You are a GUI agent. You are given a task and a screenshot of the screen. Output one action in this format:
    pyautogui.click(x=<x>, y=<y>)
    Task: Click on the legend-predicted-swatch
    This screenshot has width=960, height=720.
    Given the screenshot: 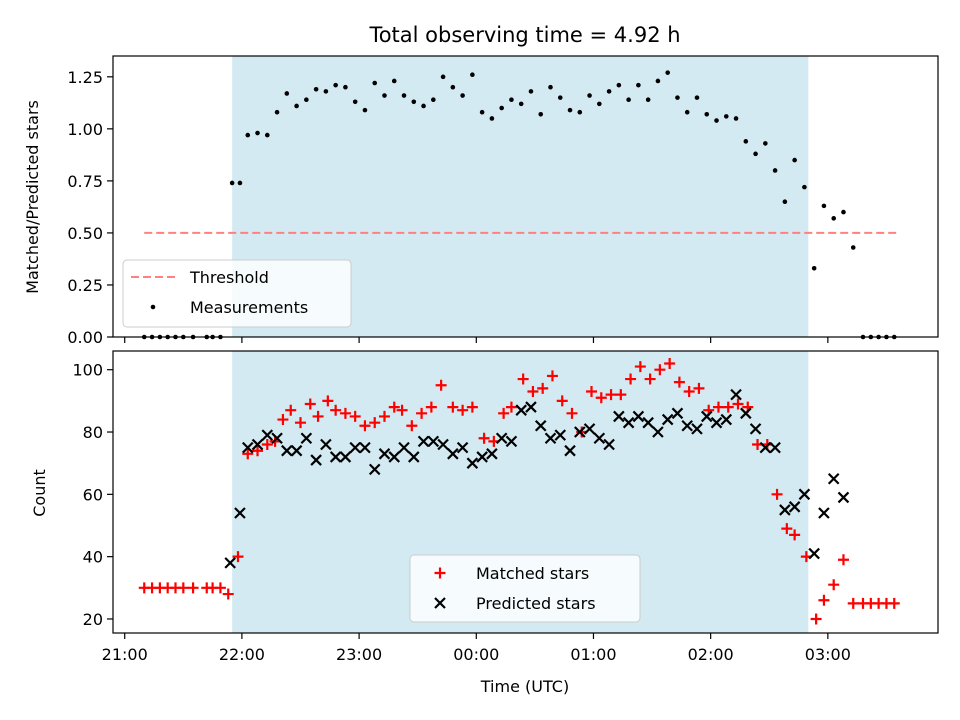 What is the action you would take?
    pyautogui.click(x=440, y=603)
    